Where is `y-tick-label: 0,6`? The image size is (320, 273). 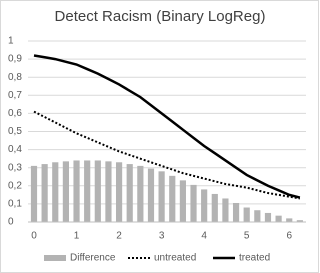 y-tick-label: 0,6 is located at coordinates (15, 113).